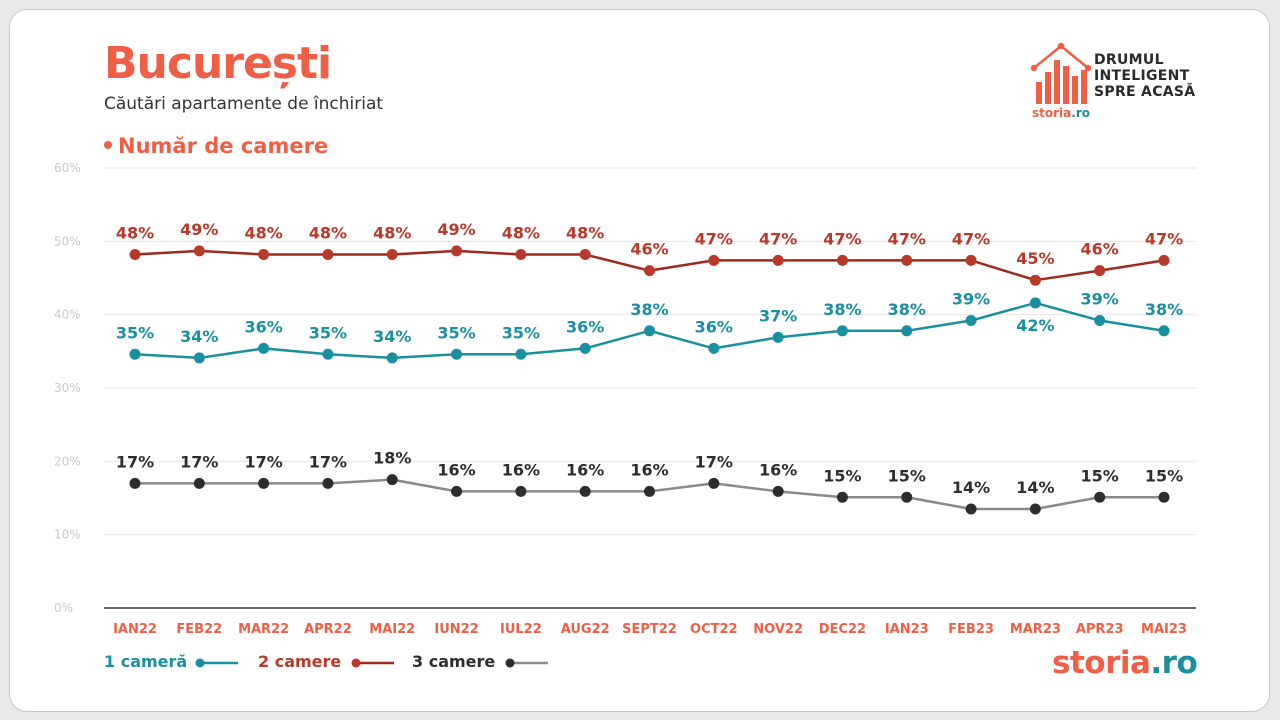  Describe the element at coordinates (300, 661) in the screenshot. I see `legend-label-2-camere: 2 camere` at that location.